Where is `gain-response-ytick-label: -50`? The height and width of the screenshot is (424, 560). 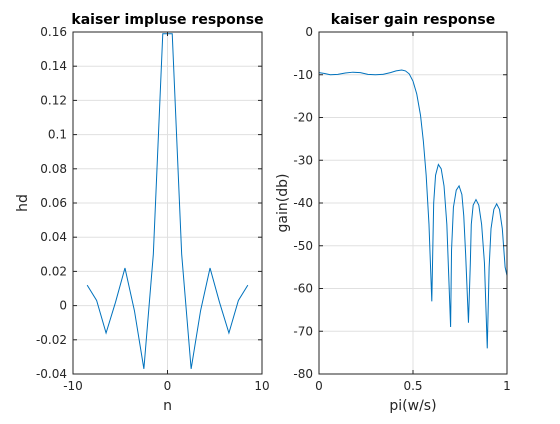
gain-response-ytick-label: -50 is located at coordinates (303, 246).